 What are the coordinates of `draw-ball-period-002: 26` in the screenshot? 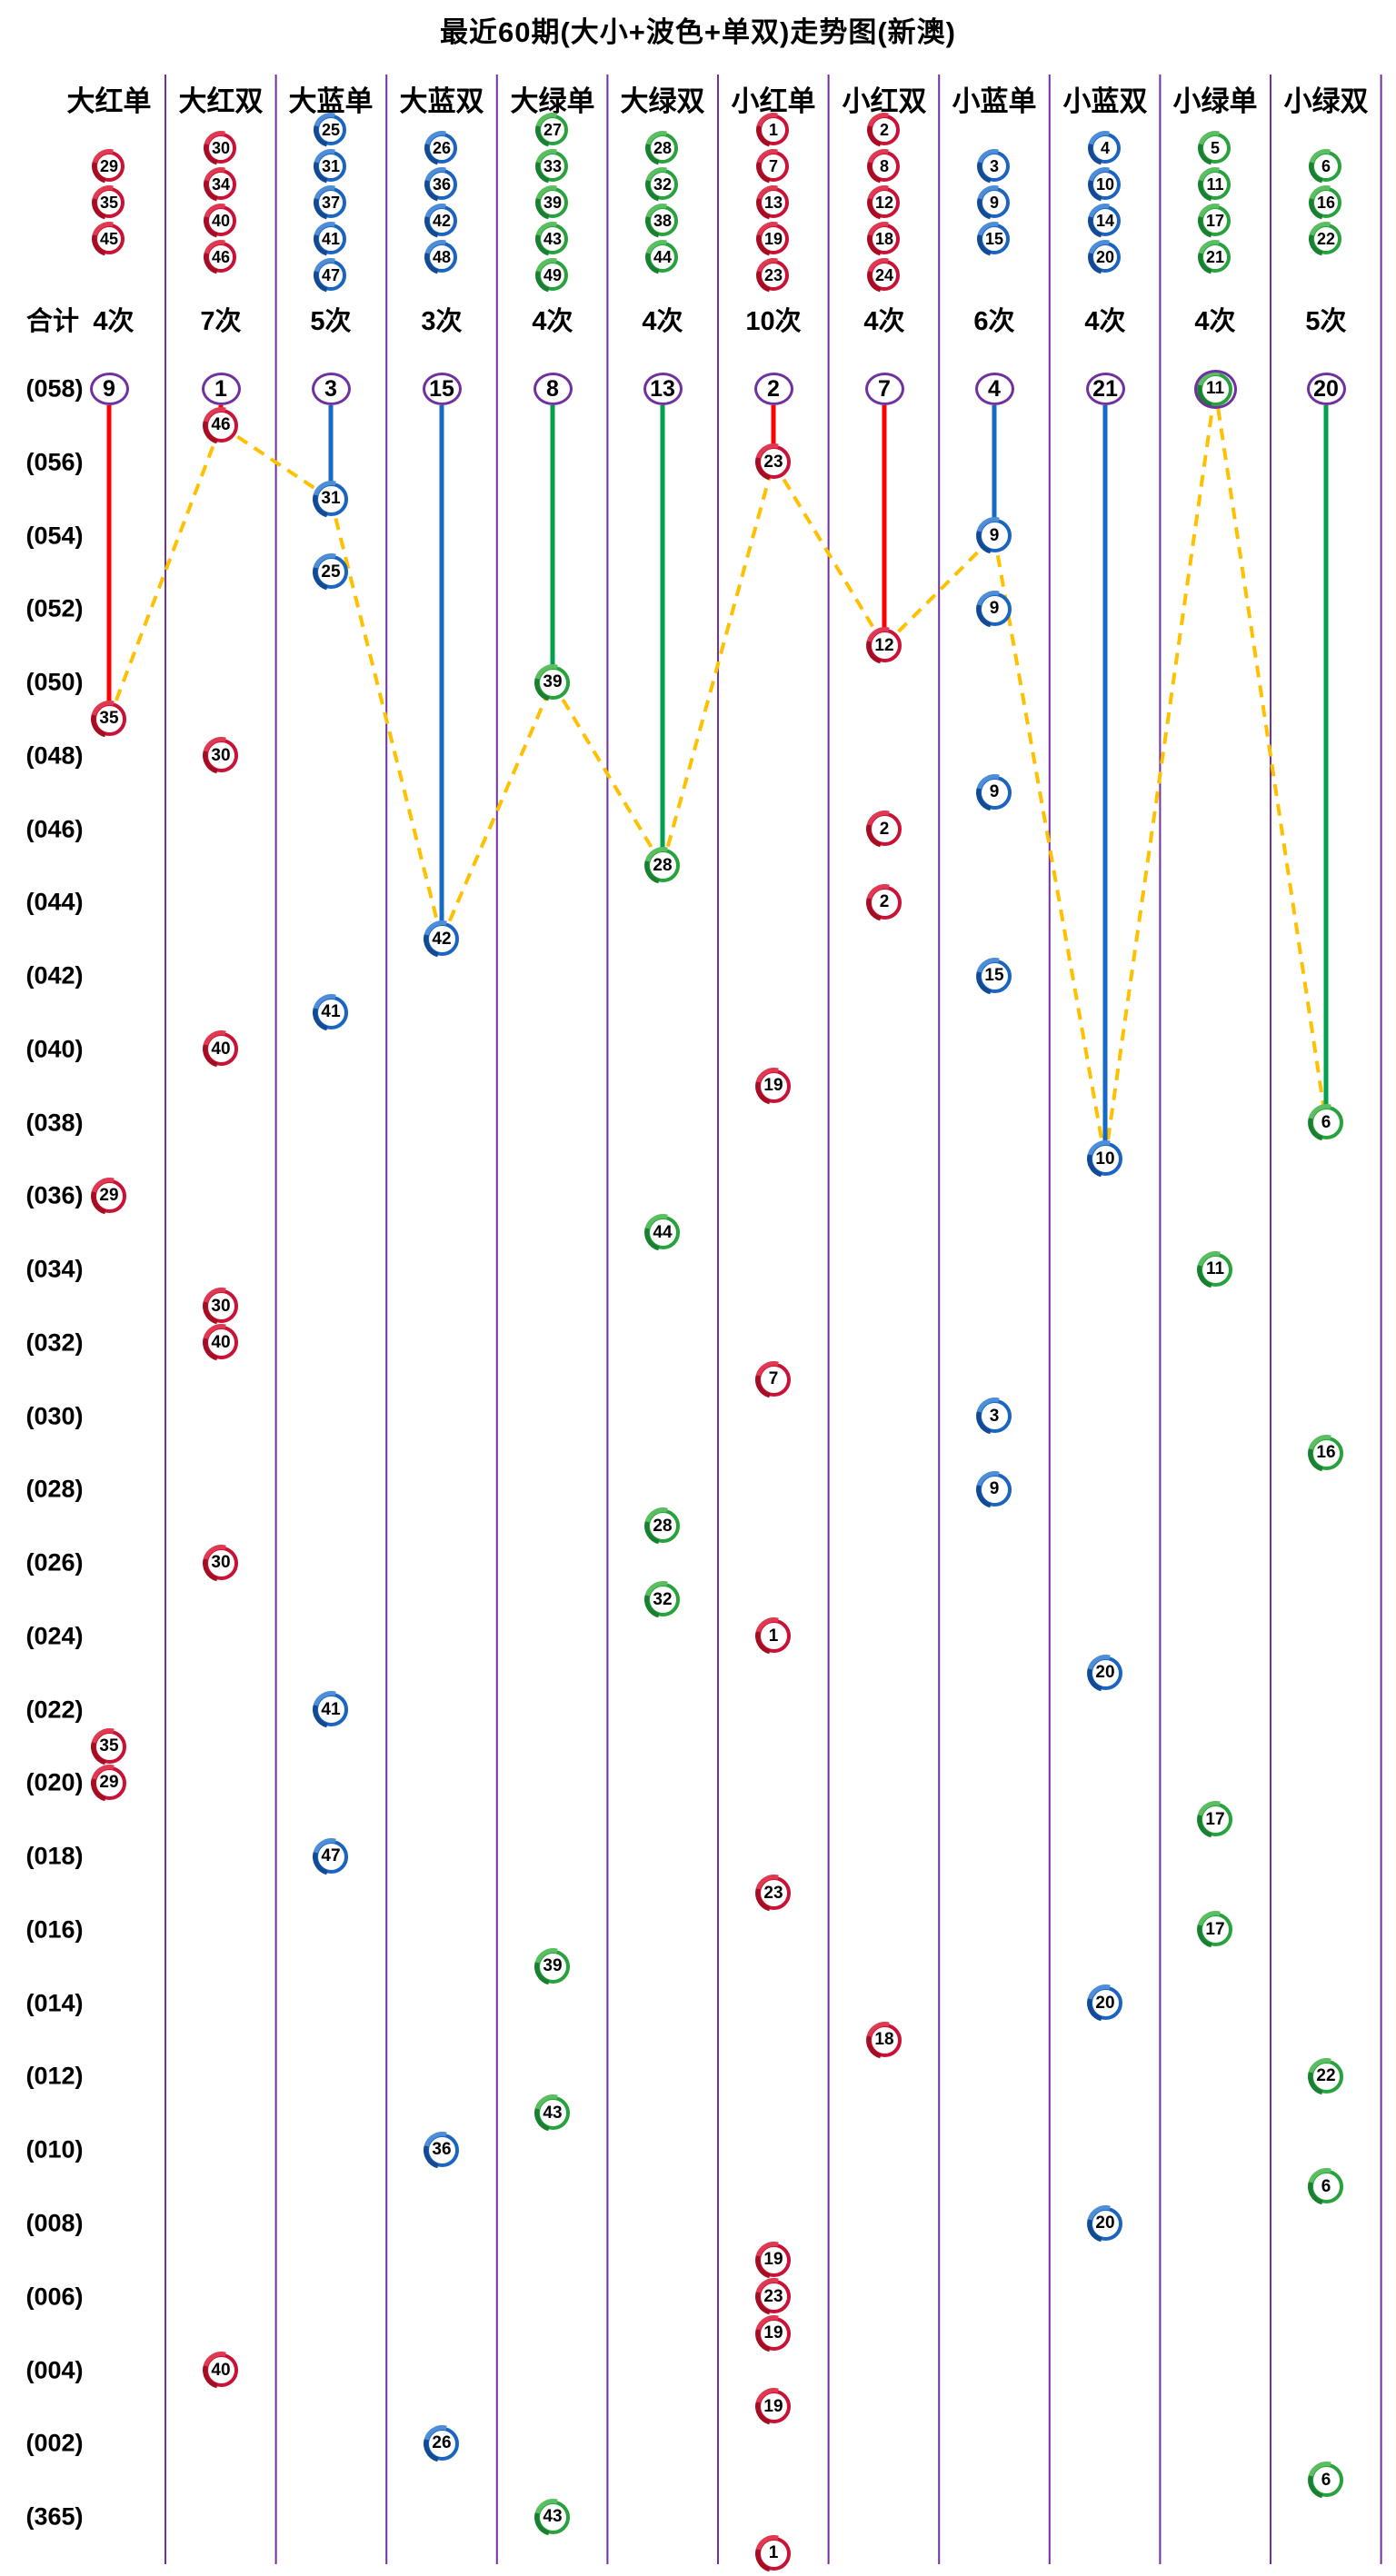 It's located at (441, 2443).